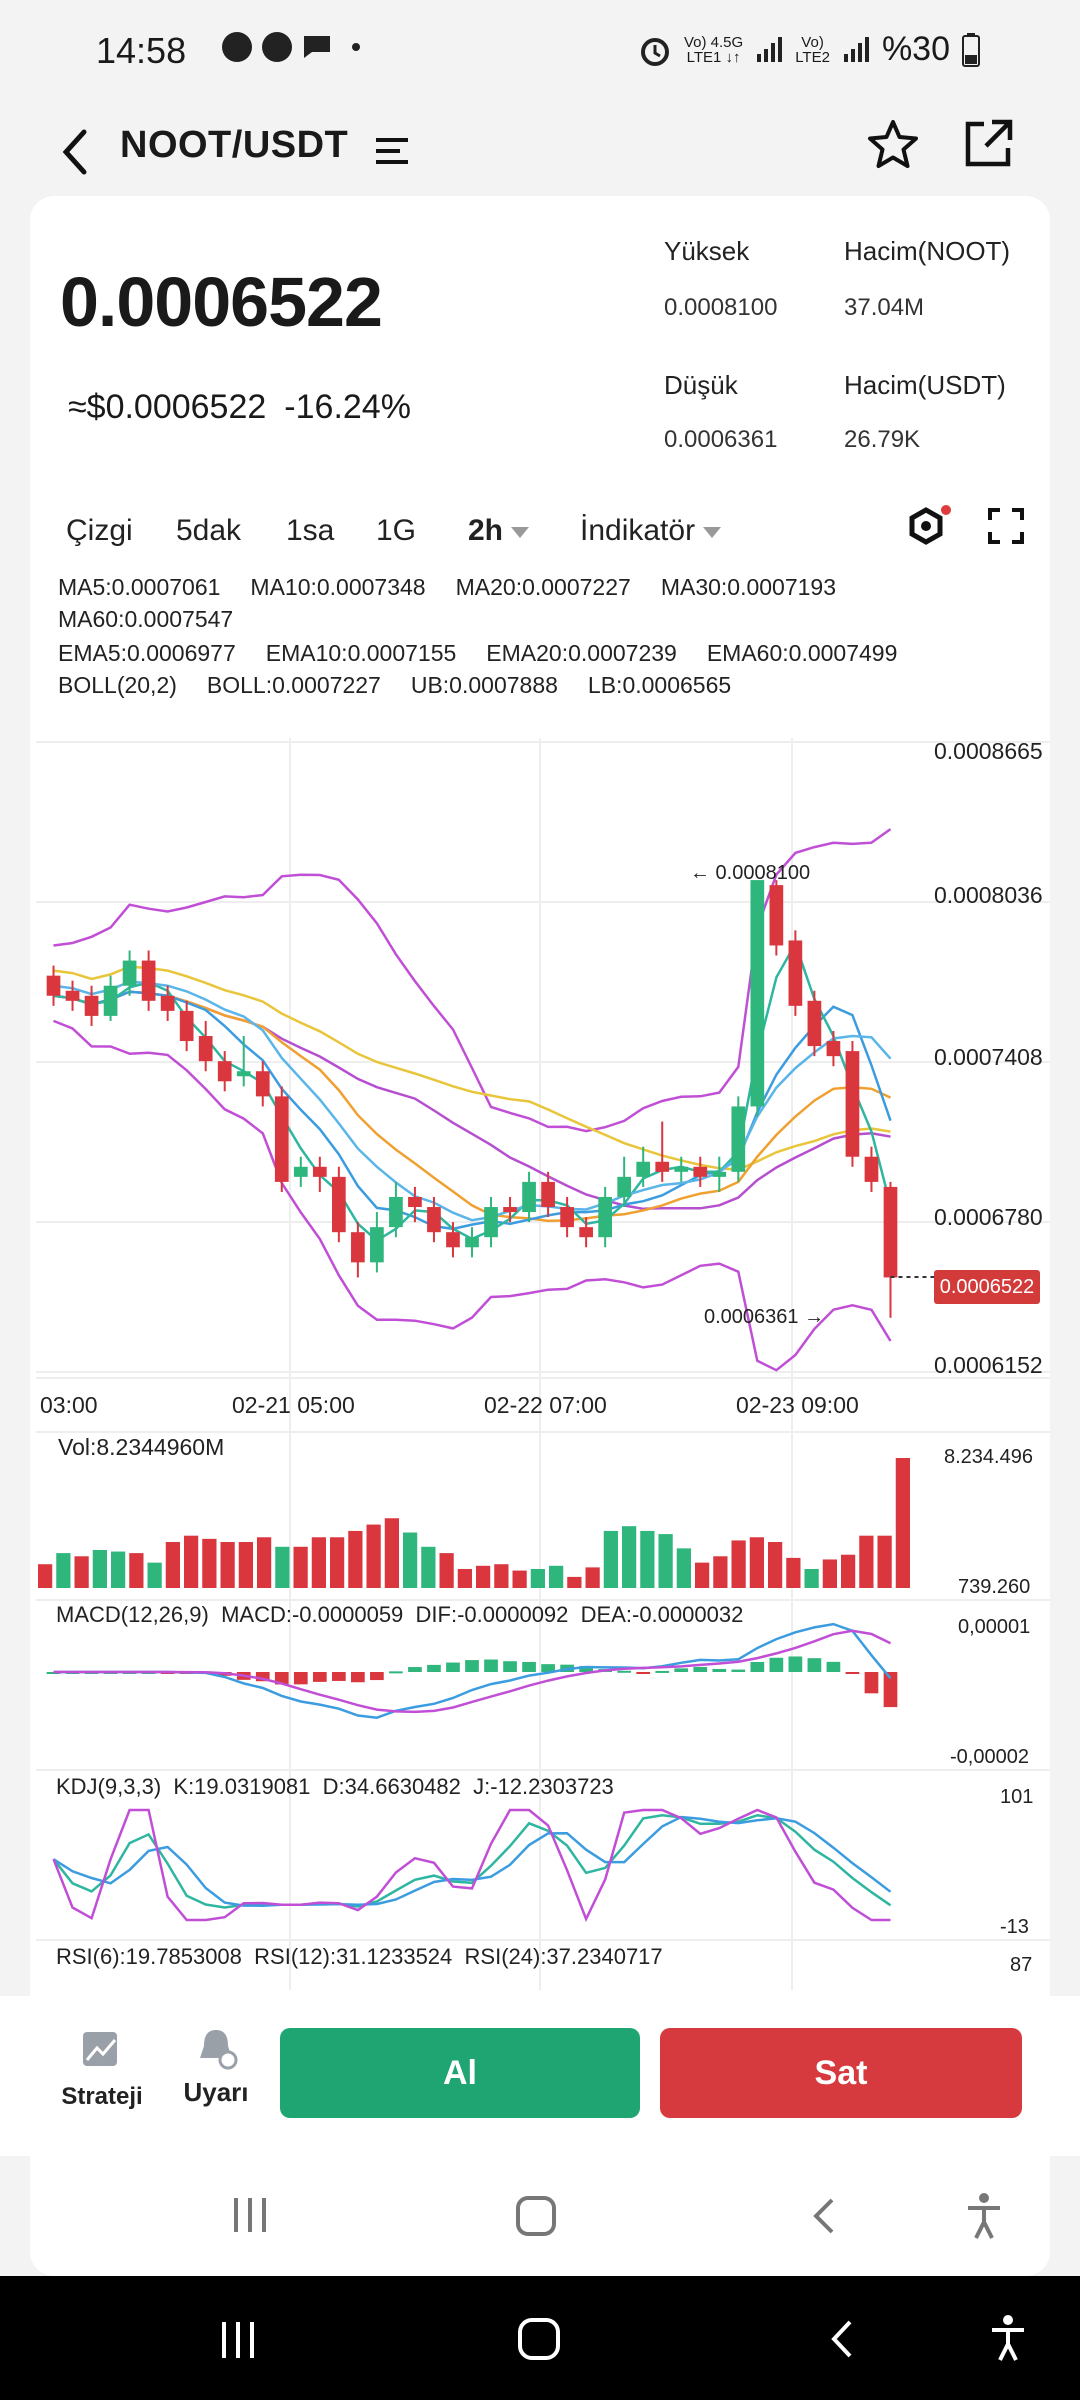  Describe the element at coordinates (988, 1057) in the screenshot. I see `y-tick-3: 0.0007408` at that location.